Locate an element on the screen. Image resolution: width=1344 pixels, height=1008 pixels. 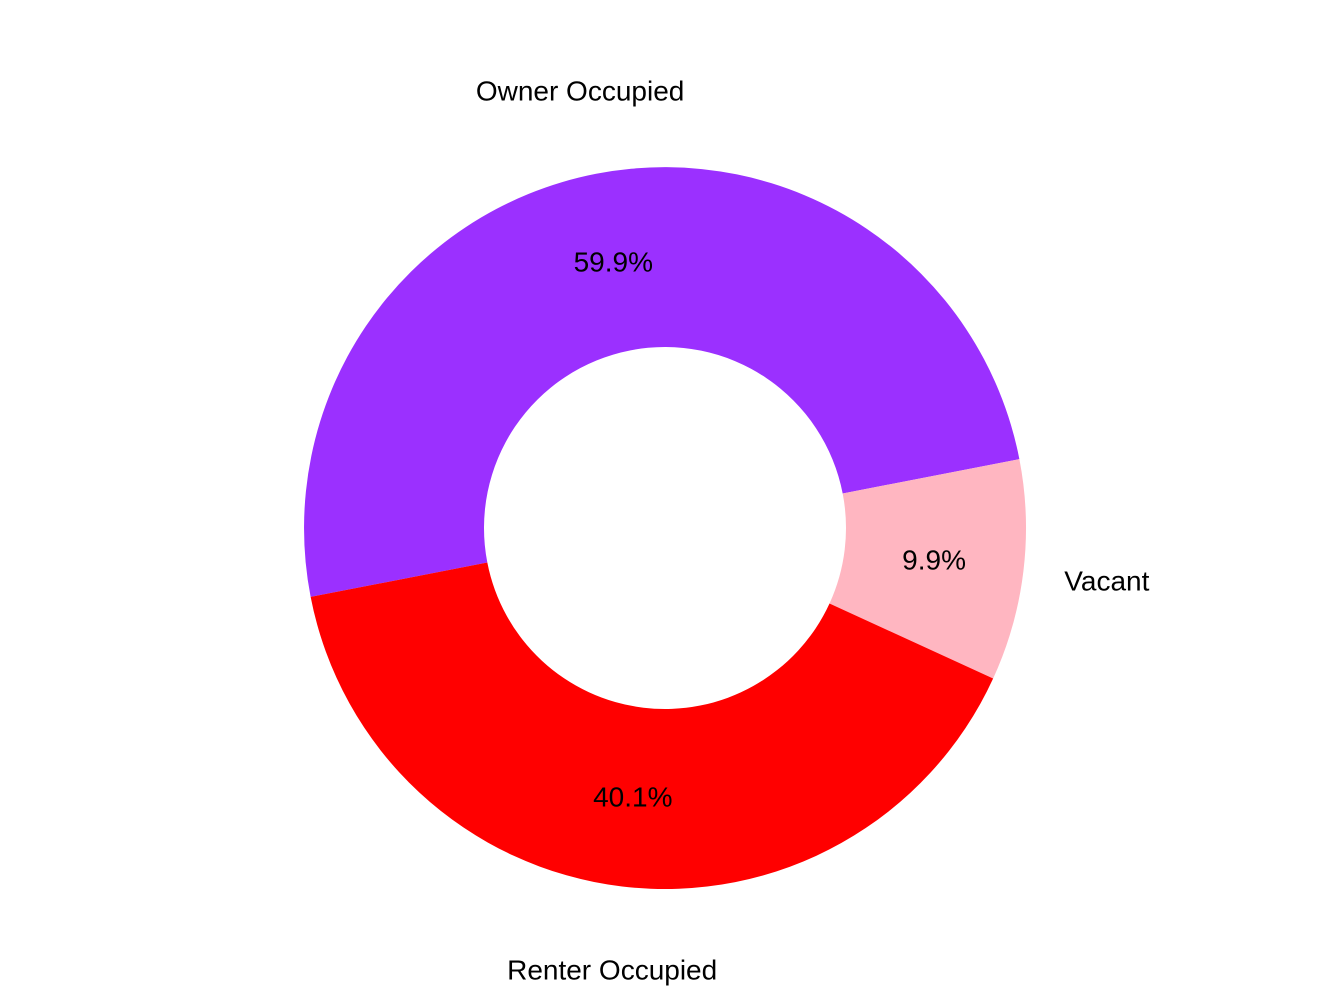
slice-vacant is located at coordinates (927, 569).